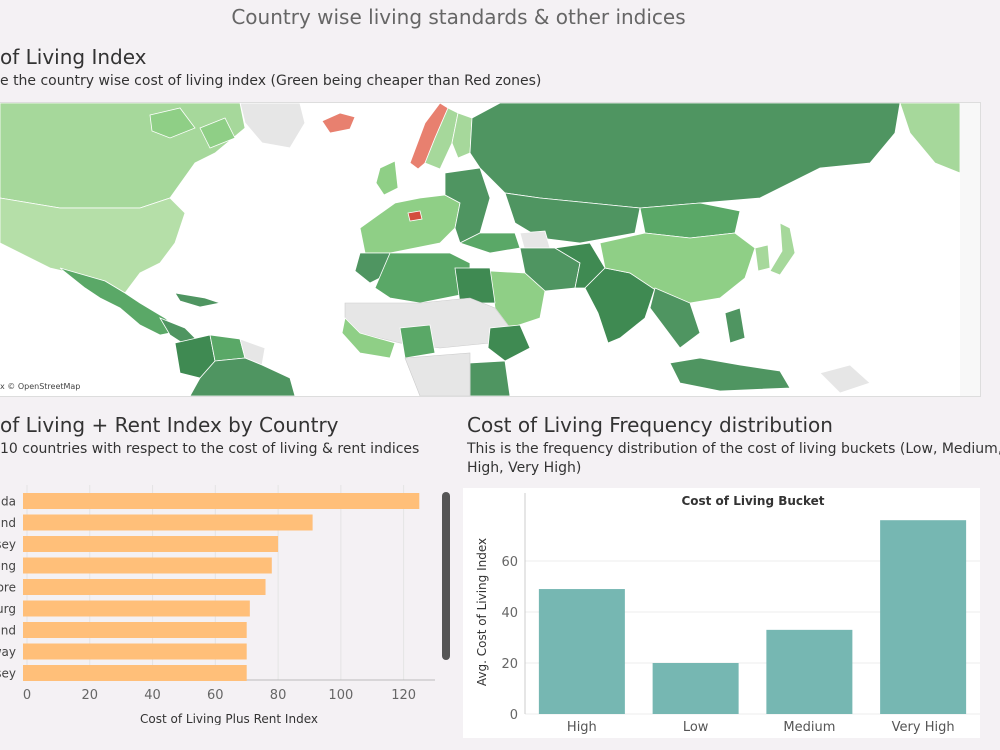 The height and width of the screenshot is (750, 1000). Describe the element at coordinates (8, 609) in the screenshot. I see `y-tick-label: urg` at that location.